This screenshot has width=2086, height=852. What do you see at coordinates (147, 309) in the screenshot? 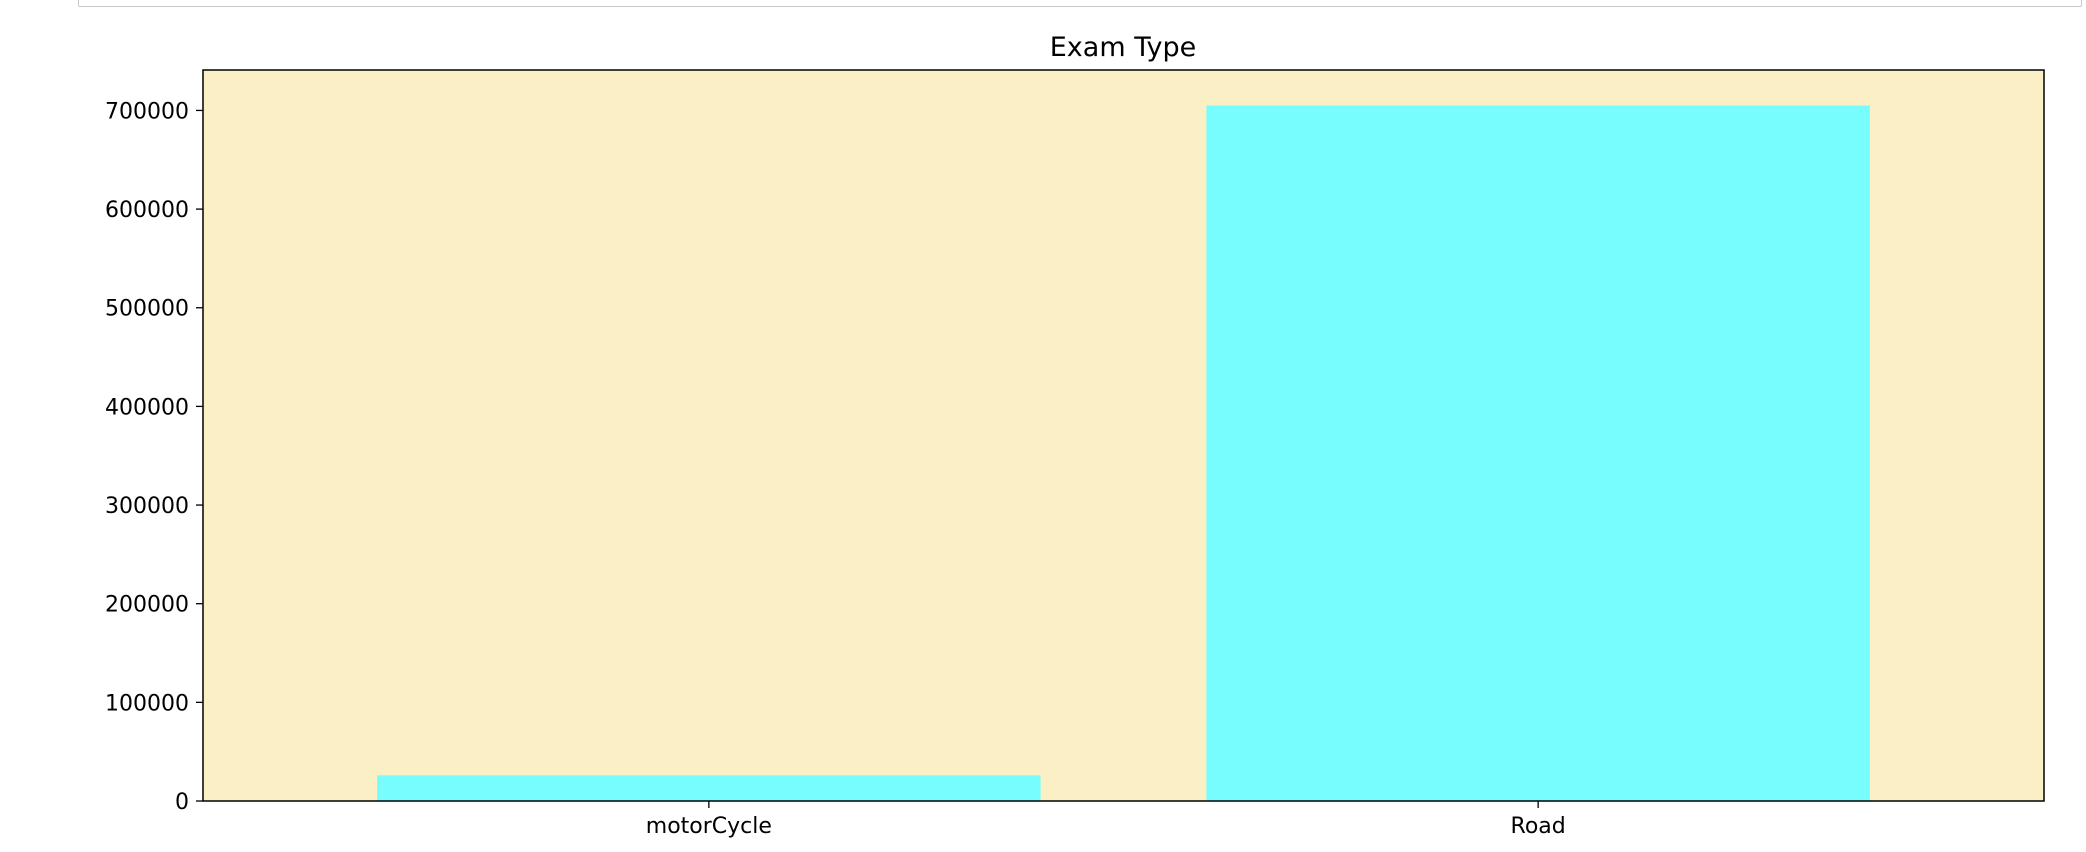
I see `y-tick-label: 500000` at bounding box center [147, 309].